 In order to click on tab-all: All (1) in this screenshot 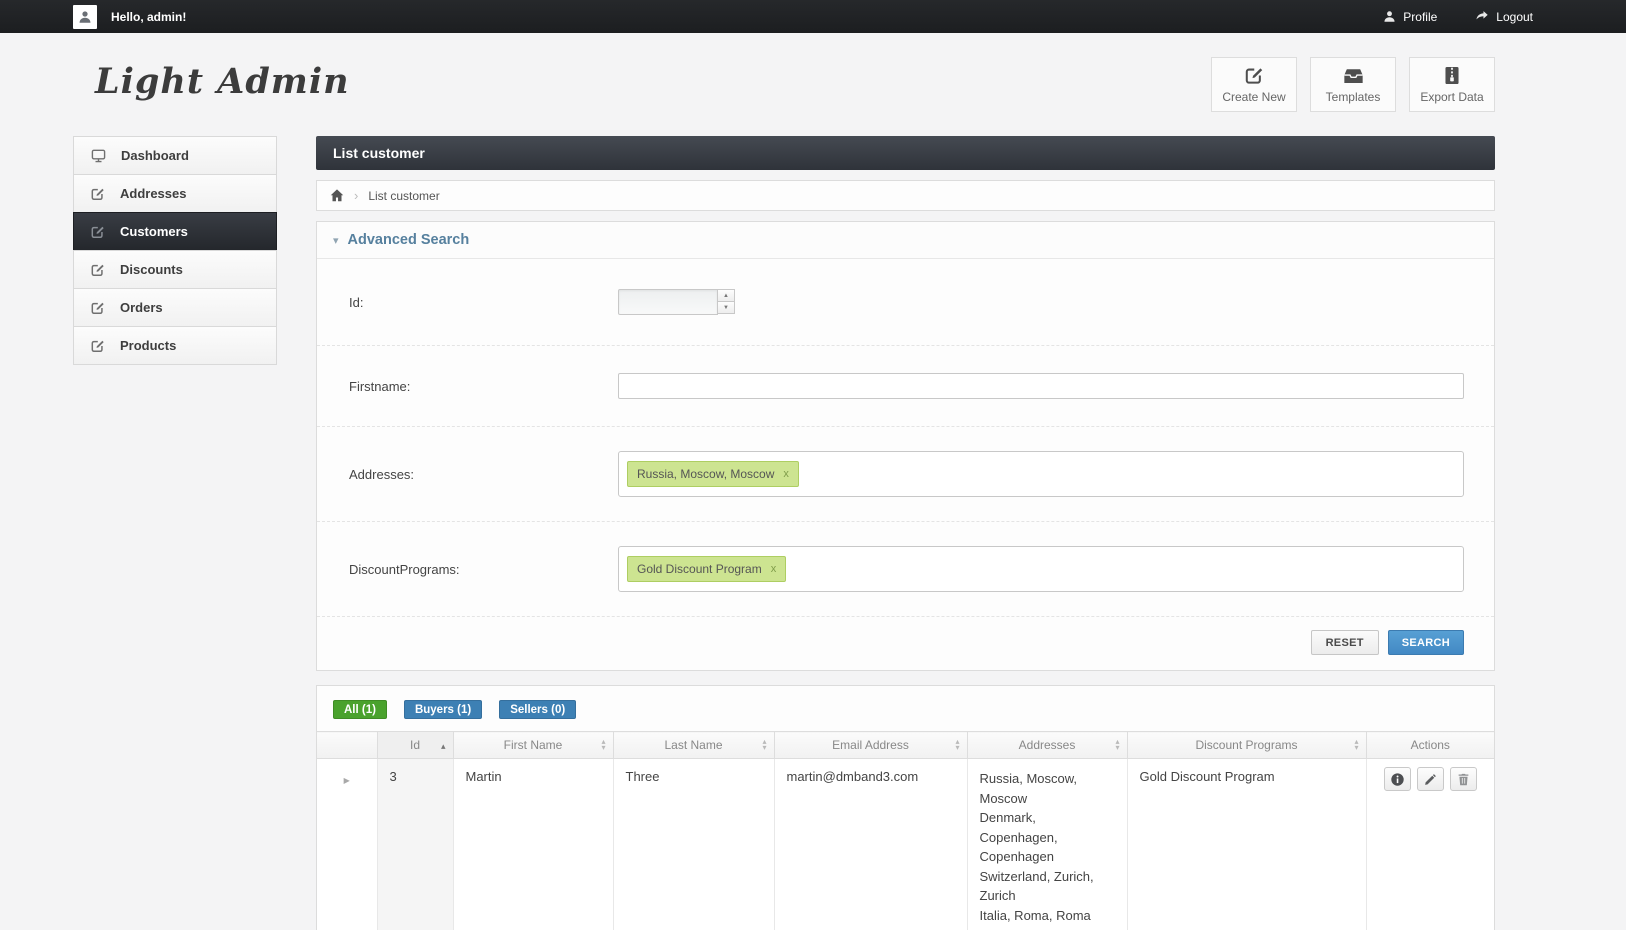, I will do `click(360, 709)`.